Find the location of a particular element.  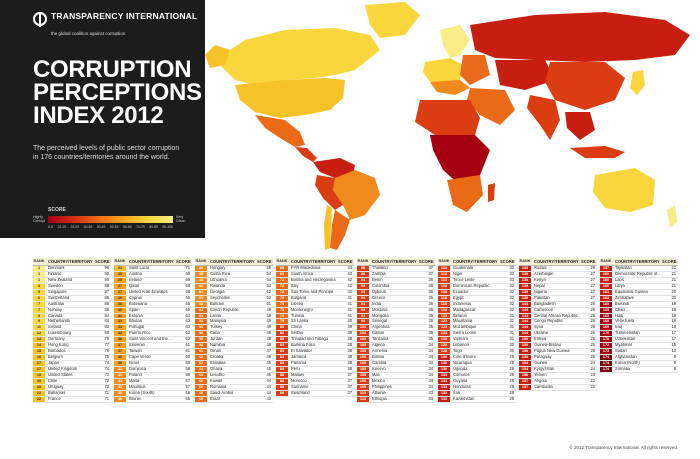

score-cell: 42 is located at coordinates (349, 279).